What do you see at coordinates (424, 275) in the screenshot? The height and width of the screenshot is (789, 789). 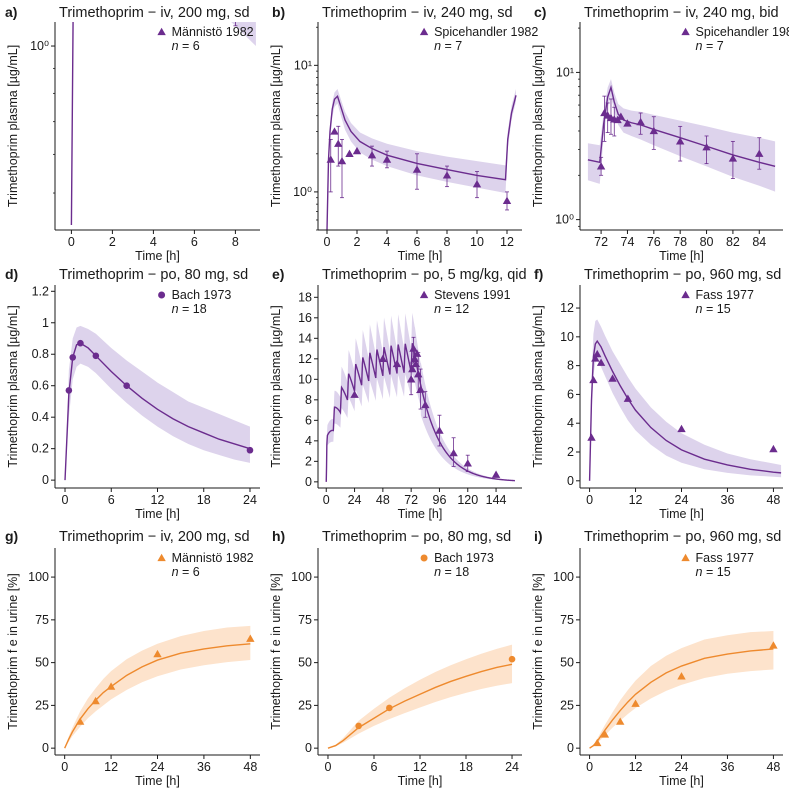 I see `panel-title: Trimethoprim − po, 5 mg/kg, qid` at bounding box center [424, 275].